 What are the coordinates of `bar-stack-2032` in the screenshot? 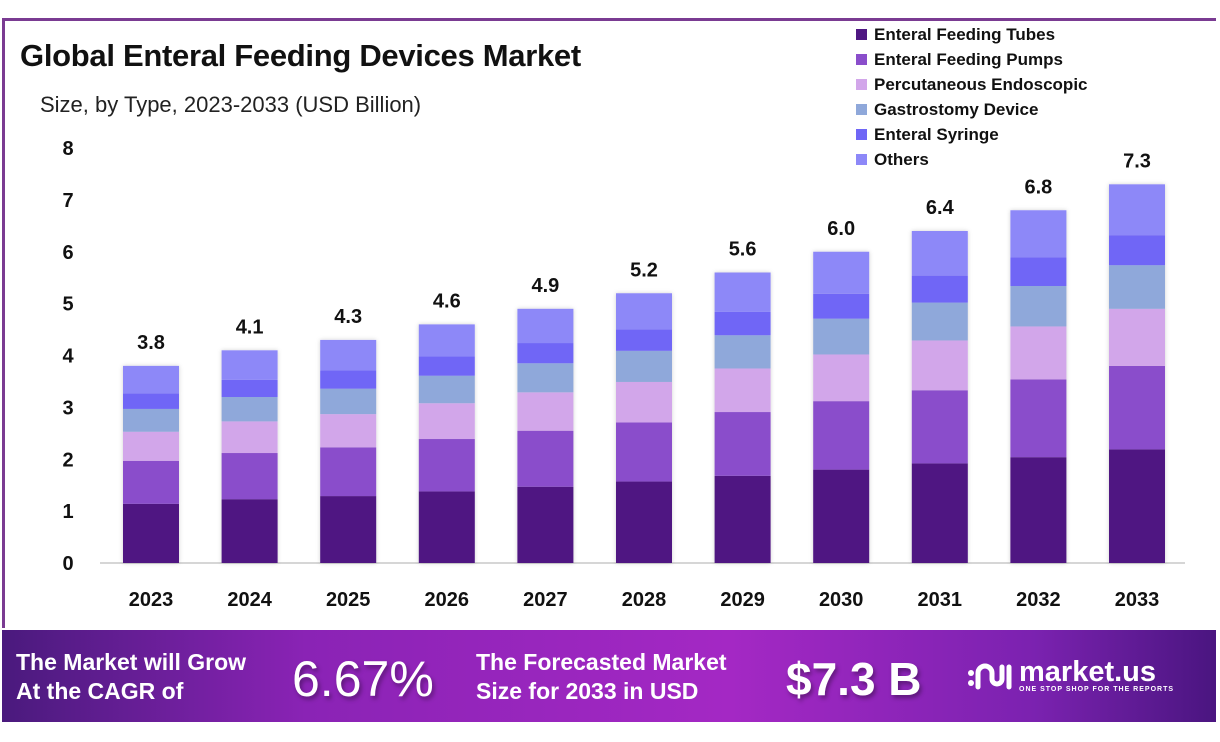 It's located at (1038, 386).